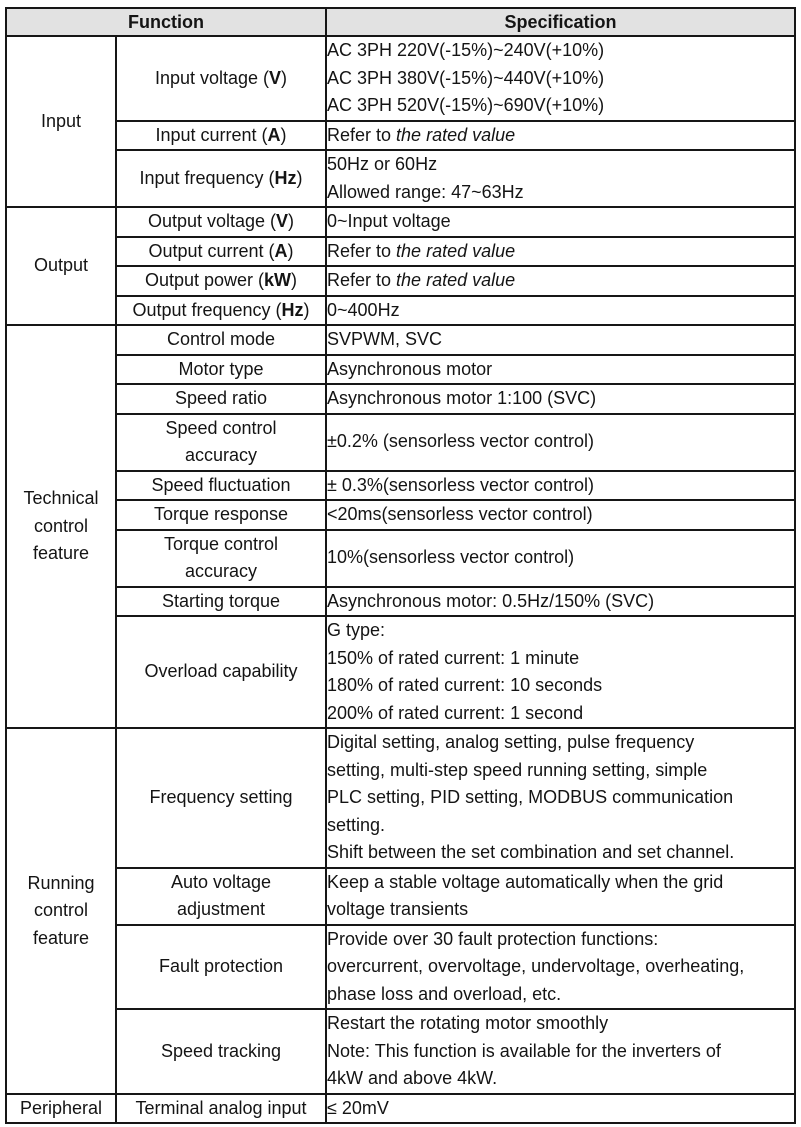  What do you see at coordinates (398, 909) in the screenshot?
I see `text-line: voltage transients` at bounding box center [398, 909].